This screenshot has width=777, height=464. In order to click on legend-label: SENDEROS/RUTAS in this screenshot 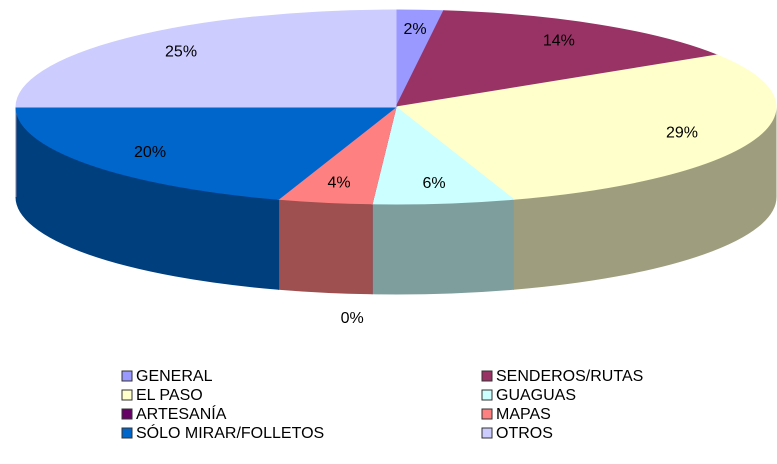, I will do `click(569, 376)`.